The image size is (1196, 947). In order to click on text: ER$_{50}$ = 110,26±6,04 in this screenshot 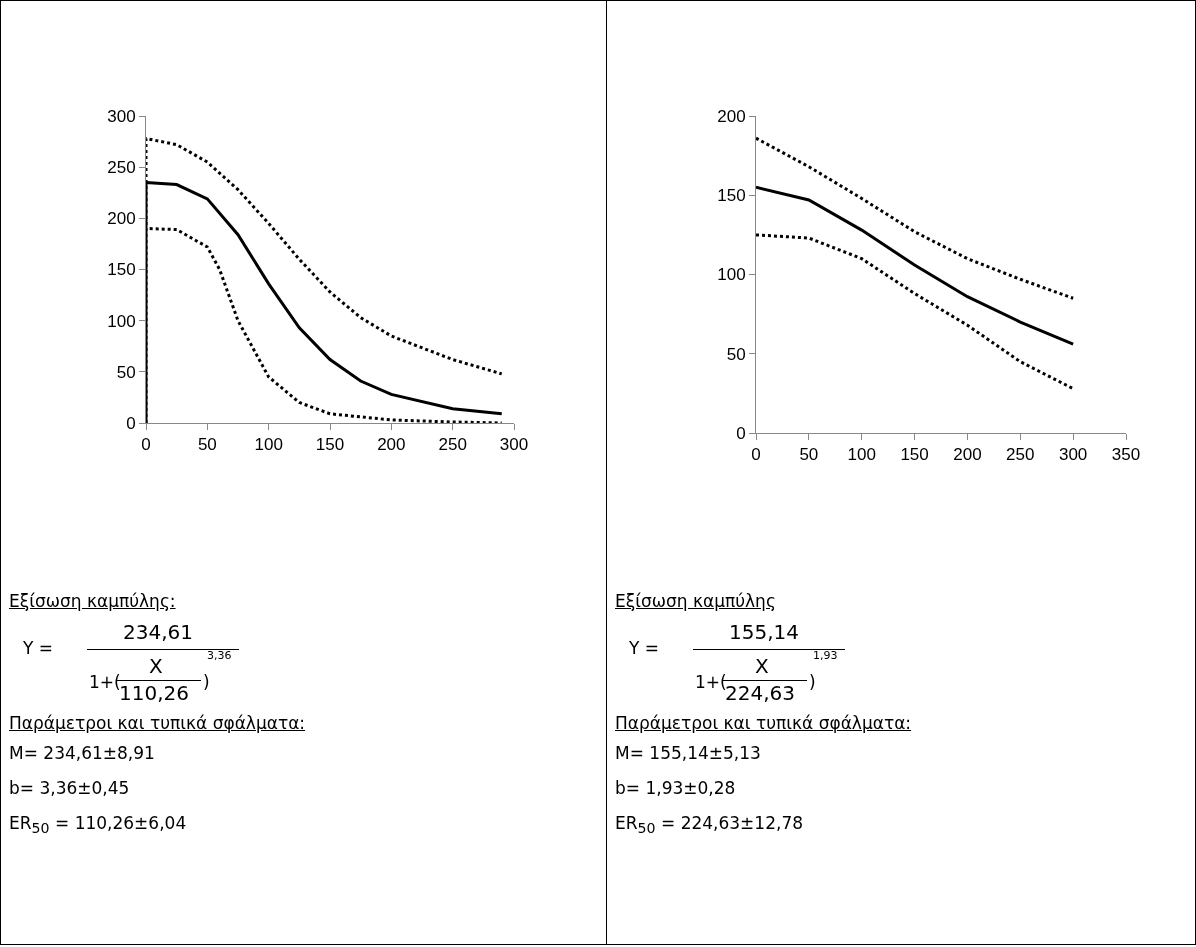, I will do `click(98, 825)`.